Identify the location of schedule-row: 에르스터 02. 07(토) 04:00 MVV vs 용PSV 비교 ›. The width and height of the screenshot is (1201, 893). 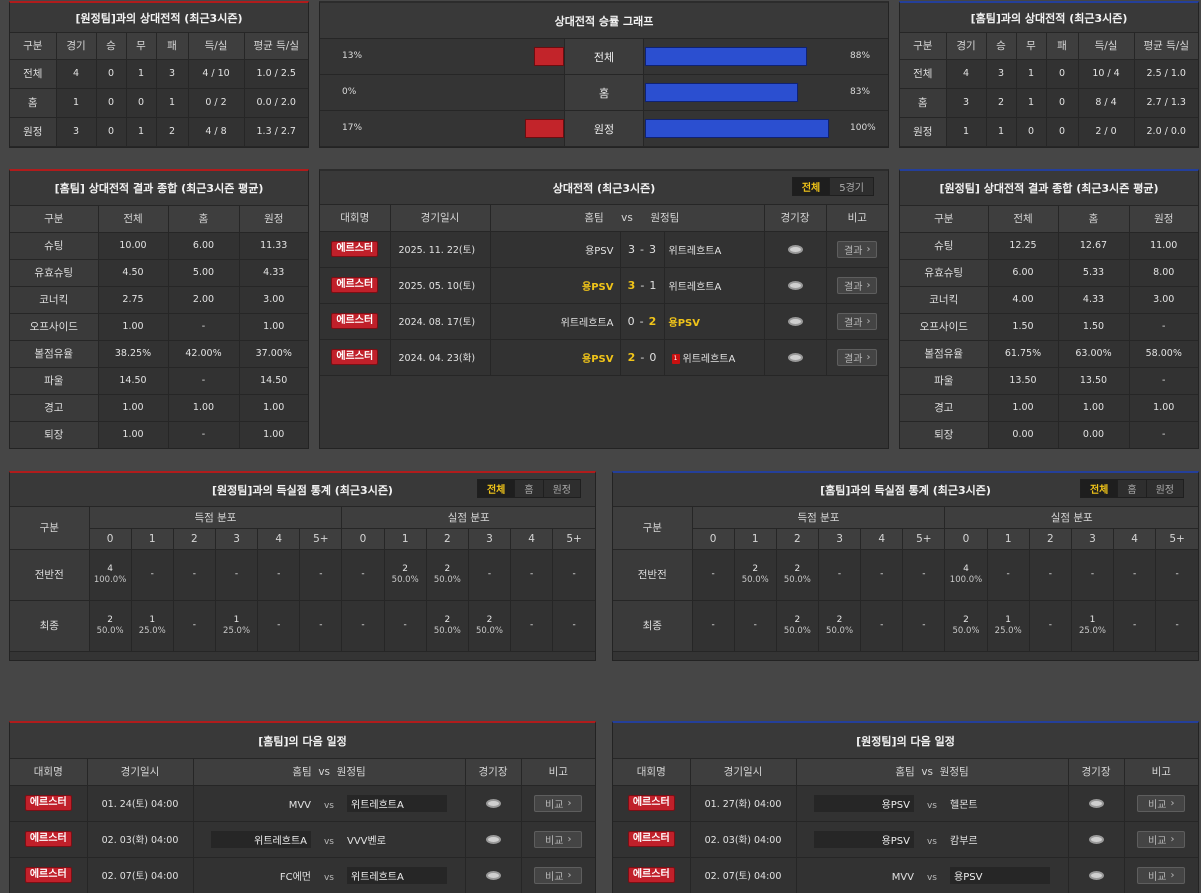
(905, 875).